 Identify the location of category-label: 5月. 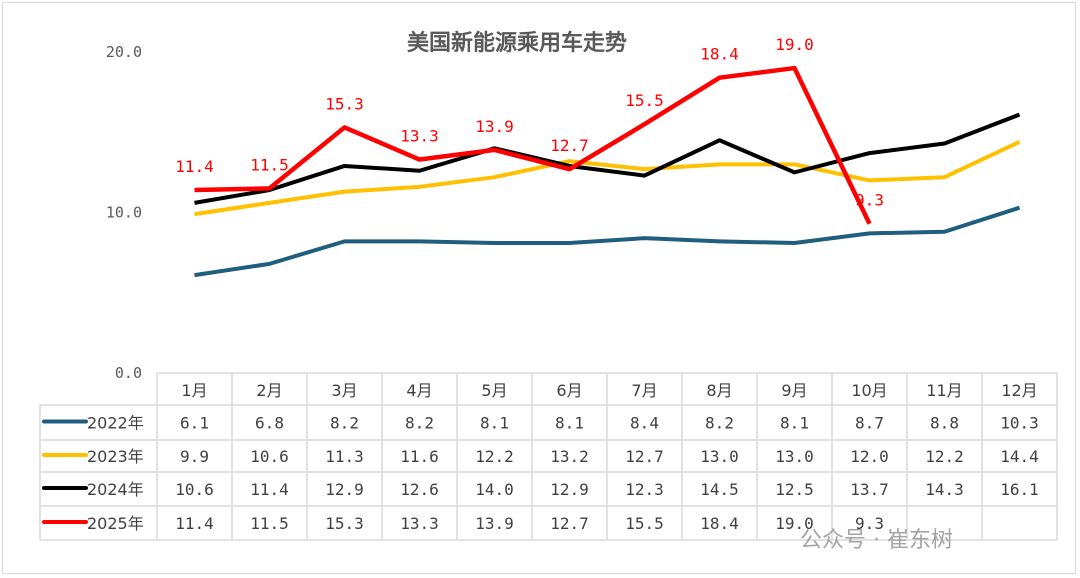
(494, 390).